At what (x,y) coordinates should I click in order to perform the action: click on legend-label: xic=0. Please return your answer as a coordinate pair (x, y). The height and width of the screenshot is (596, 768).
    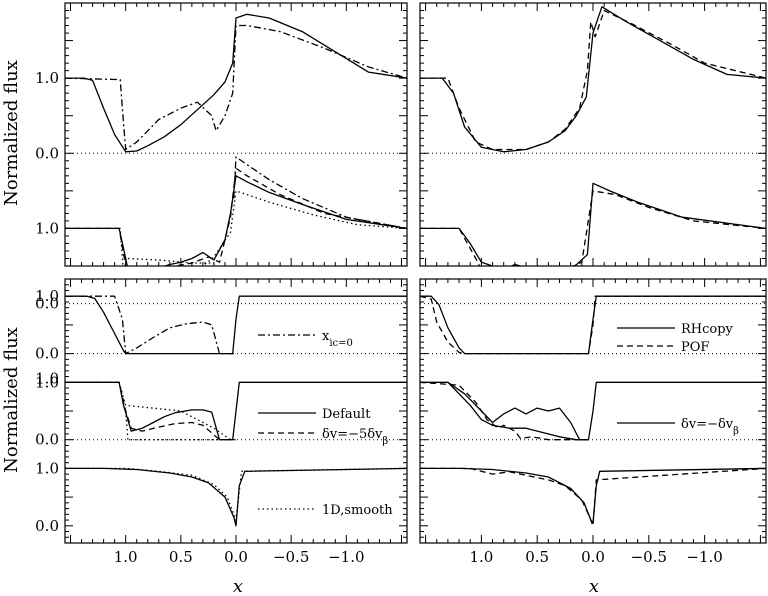
    Looking at the image, I should click on (337, 339).